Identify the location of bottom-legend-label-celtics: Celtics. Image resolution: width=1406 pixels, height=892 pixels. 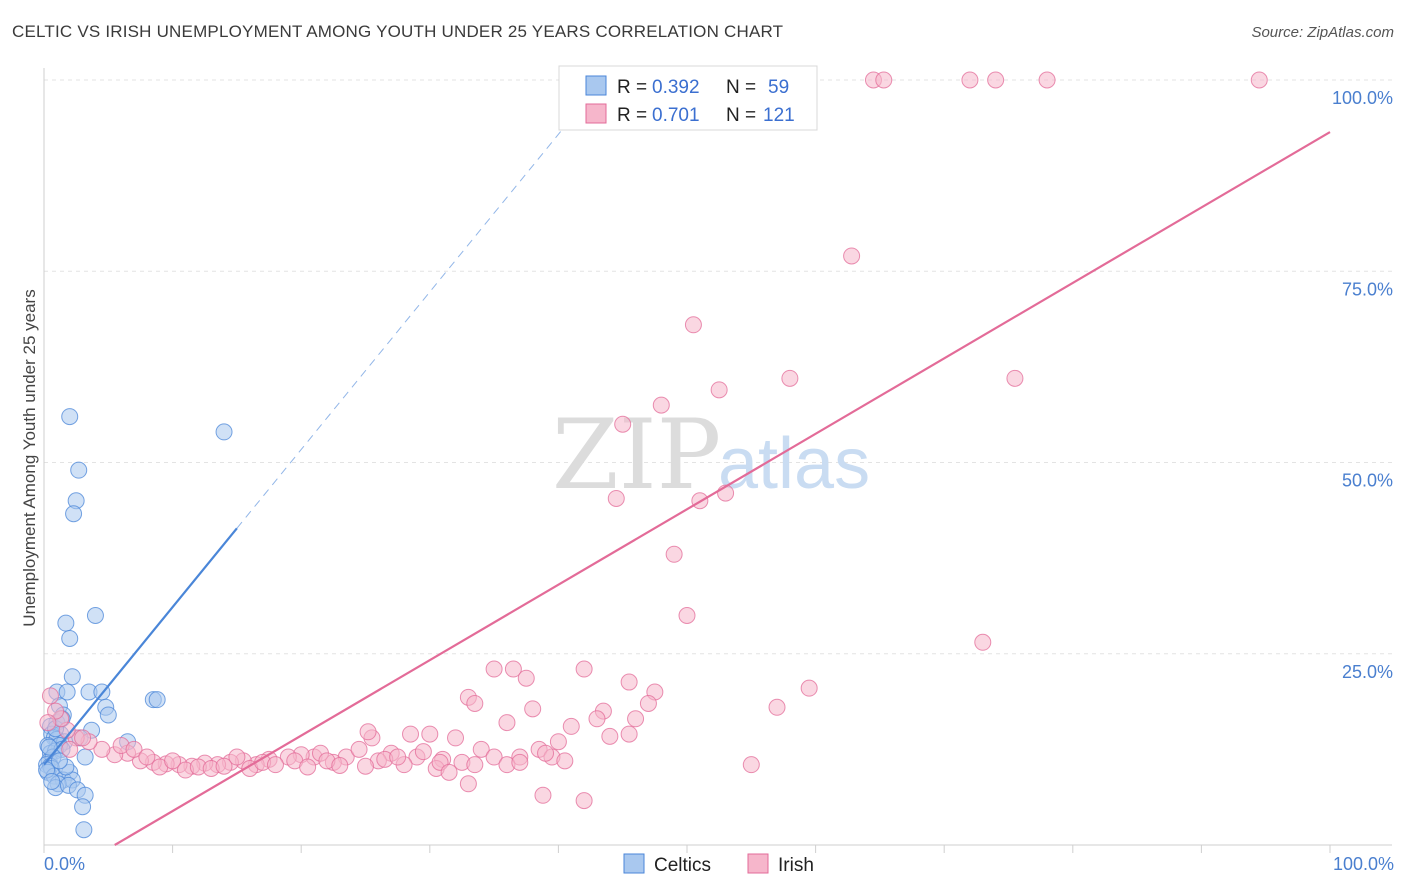
(682, 865).